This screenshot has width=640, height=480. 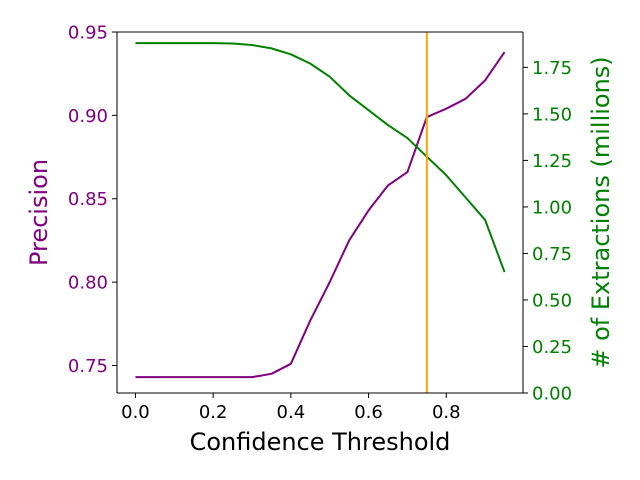 I want to click on y-left-tick-label: 0.75, so click(x=88, y=366).